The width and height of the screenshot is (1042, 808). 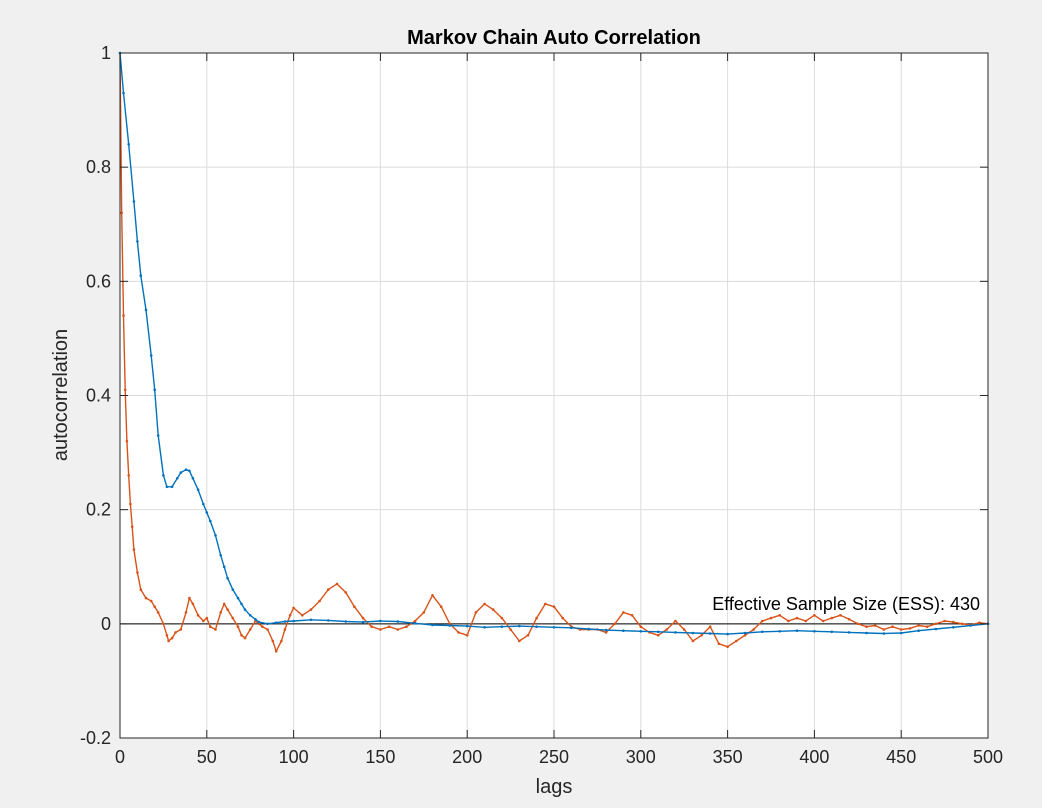 What do you see at coordinates (988, 757) in the screenshot?
I see `x-tick-label: 500` at bounding box center [988, 757].